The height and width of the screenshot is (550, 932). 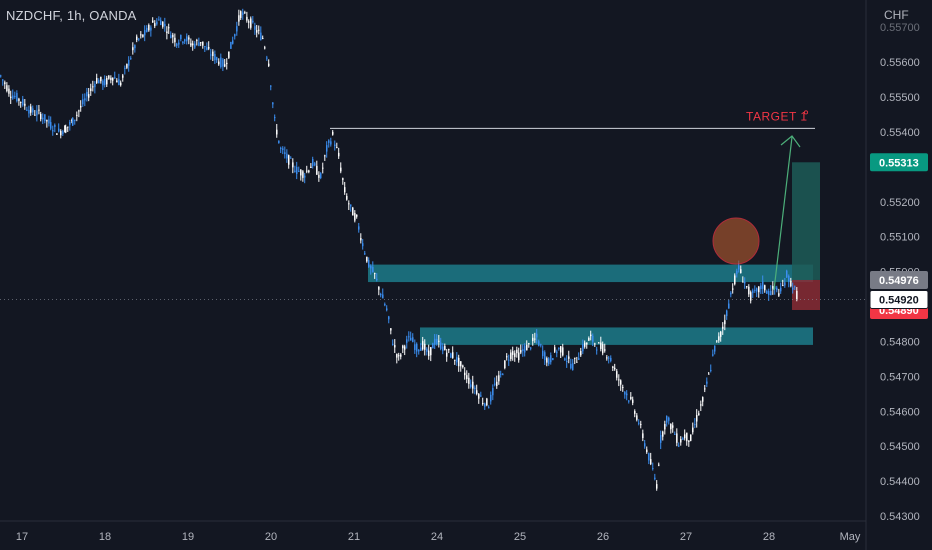 I want to click on highlight-circle, so click(x=736, y=241).